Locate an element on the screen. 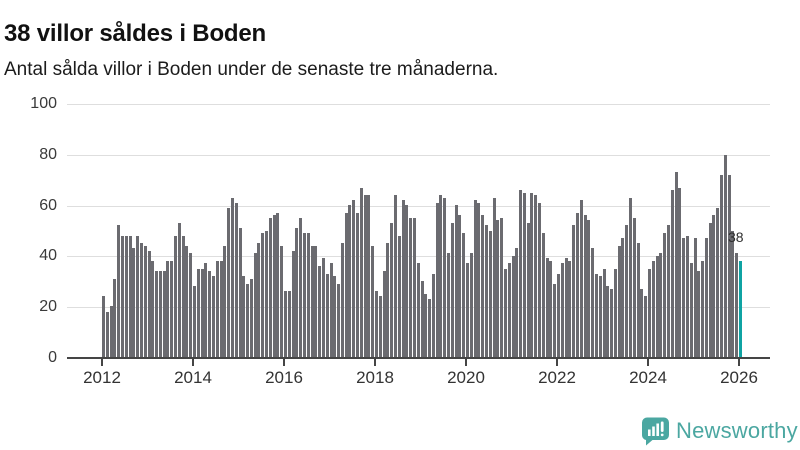 This screenshot has width=800, height=450. y-tick-label: 60 is located at coordinates (48, 205).